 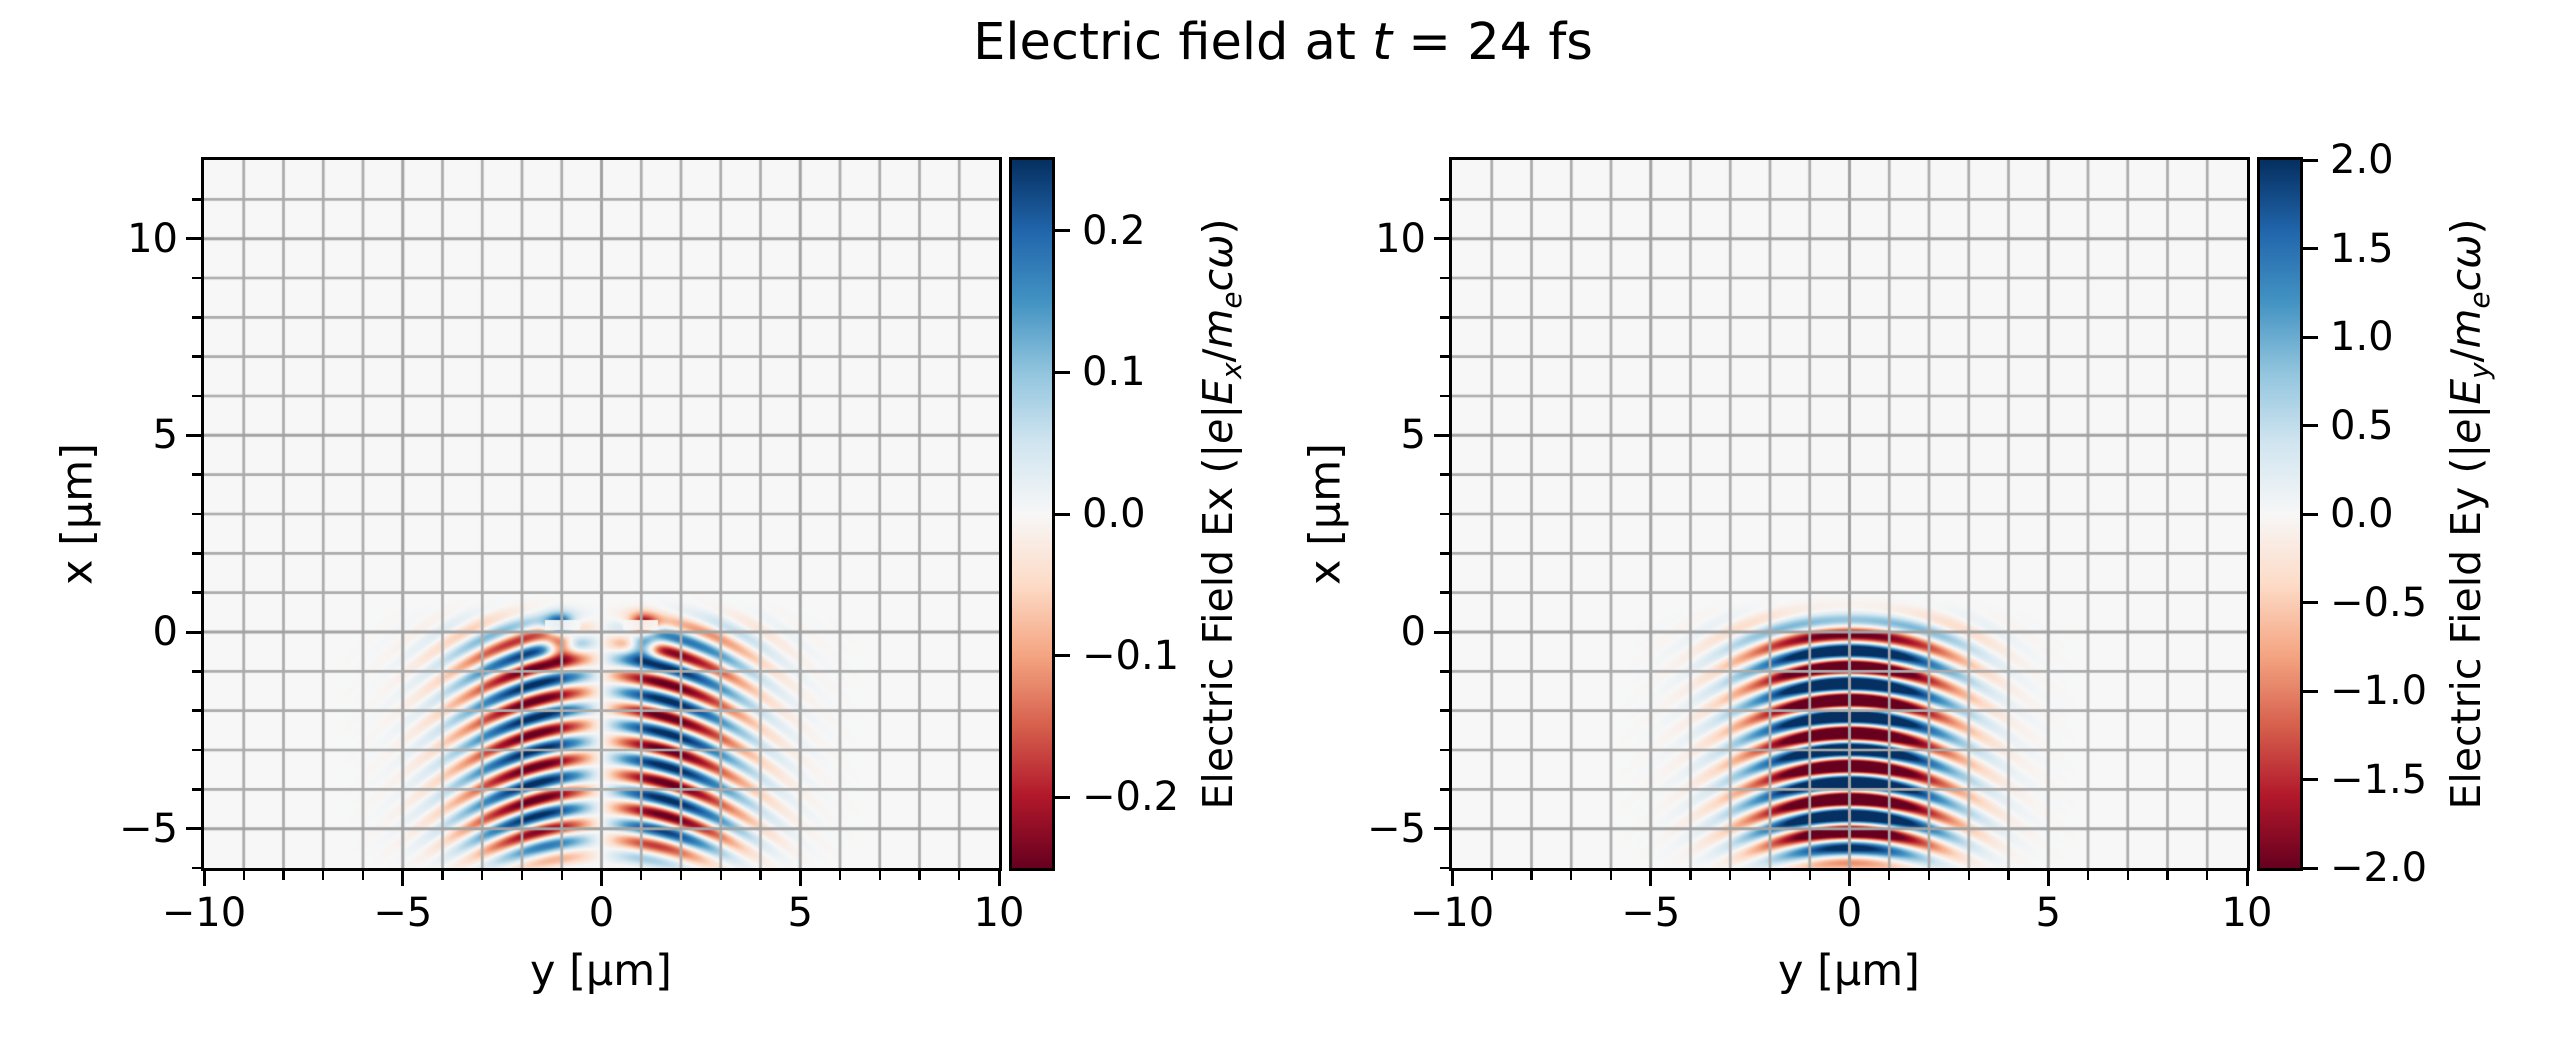 I want to click on y-tick-label: 0, so click(x=165, y=632).